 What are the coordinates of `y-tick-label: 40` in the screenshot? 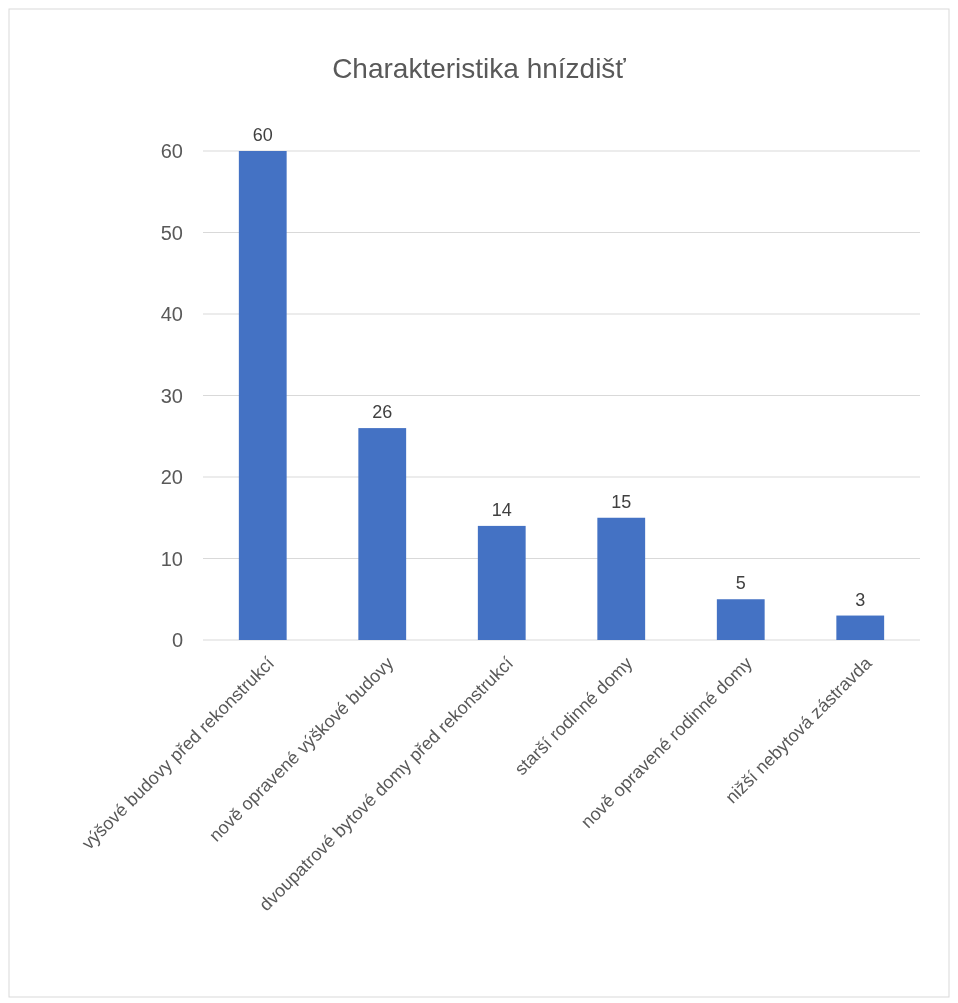 It's located at (171, 314).